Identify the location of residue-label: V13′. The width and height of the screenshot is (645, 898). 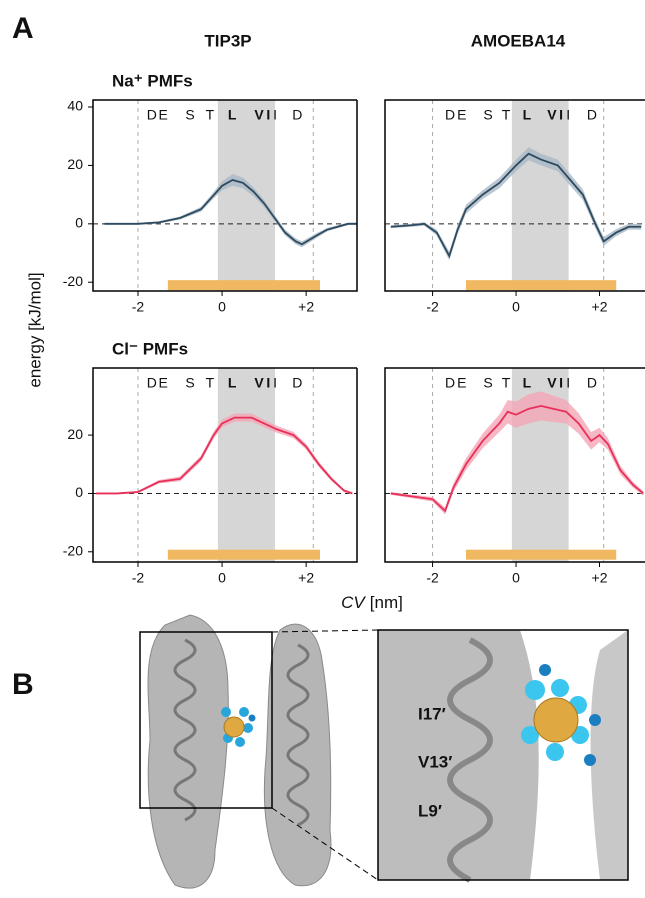
(435, 761).